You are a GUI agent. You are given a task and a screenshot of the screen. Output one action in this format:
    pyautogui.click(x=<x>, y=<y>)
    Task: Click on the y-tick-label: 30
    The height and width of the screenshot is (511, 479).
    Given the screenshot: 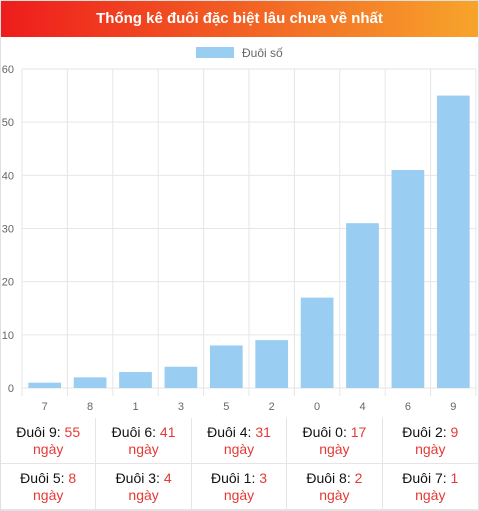 What is the action you would take?
    pyautogui.click(x=8, y=230)
    